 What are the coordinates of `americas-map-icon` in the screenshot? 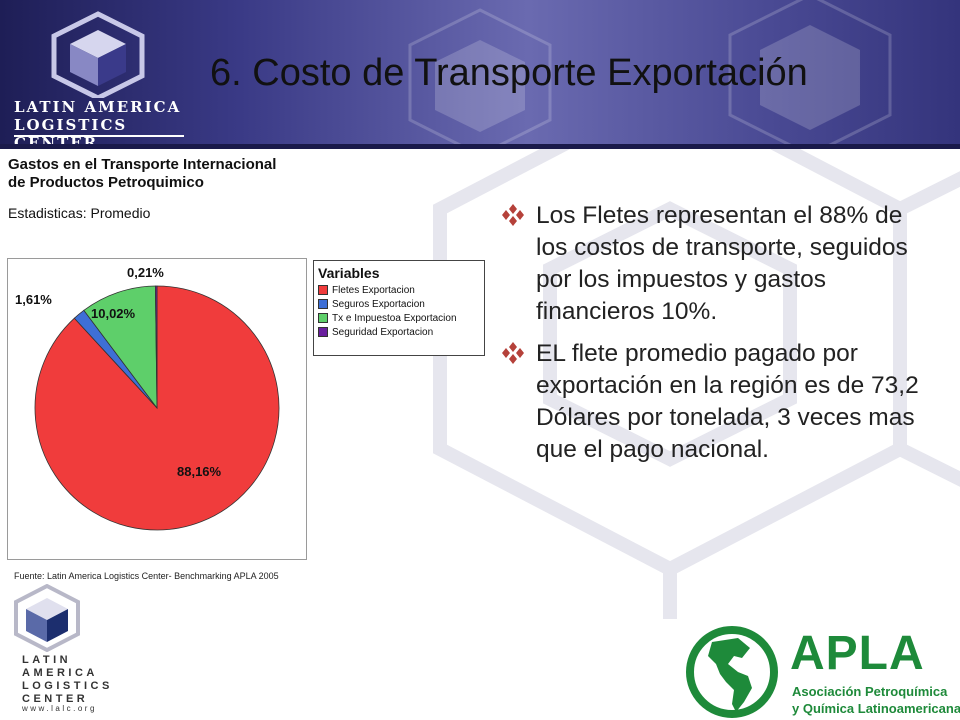 It's located at (732, 672).